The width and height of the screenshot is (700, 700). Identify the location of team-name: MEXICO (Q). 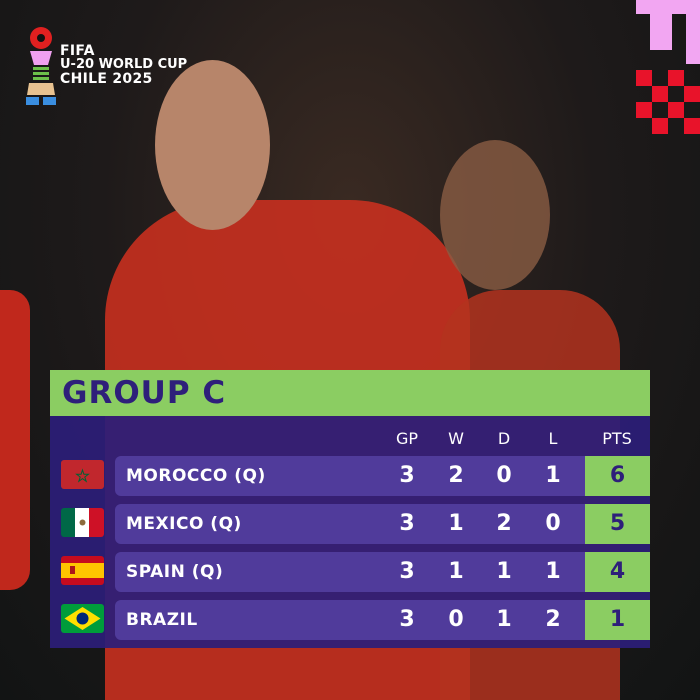
(184, 524).